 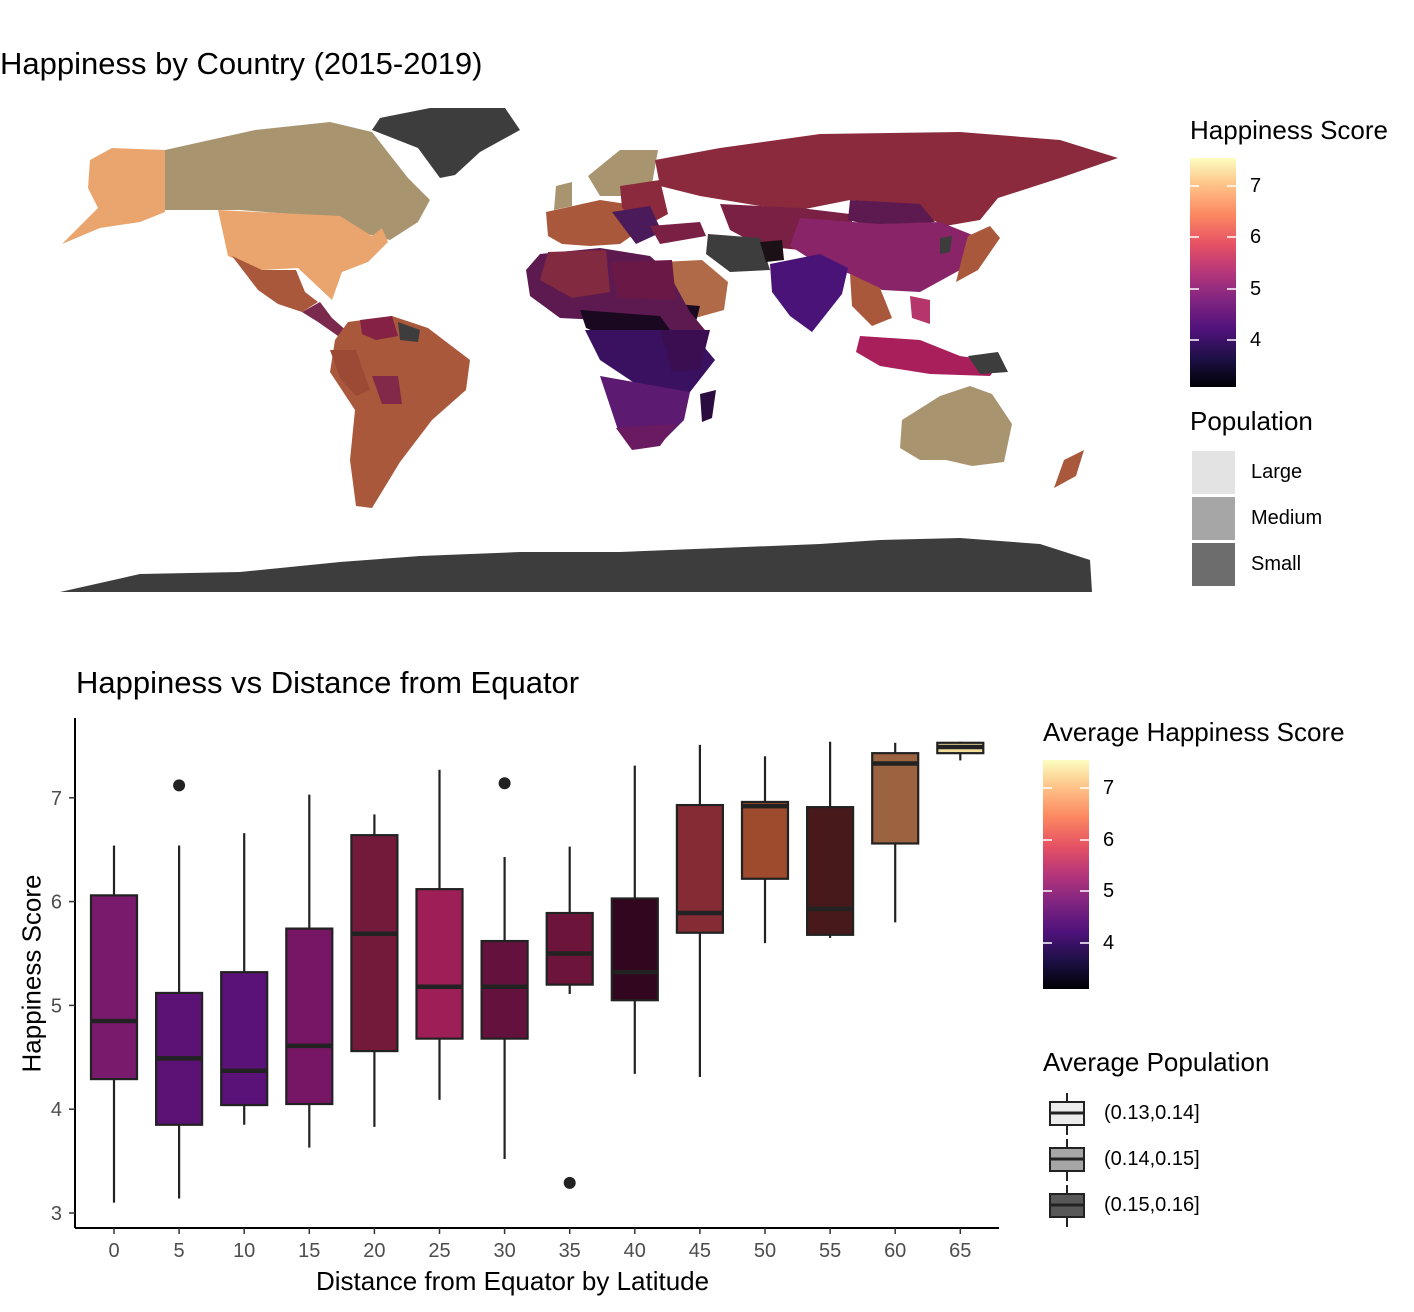 What do you see at coordinates (31, 973) in the screenshot?
I see `y-axis-label: Happiness Score` at bounding box center [31, 973].